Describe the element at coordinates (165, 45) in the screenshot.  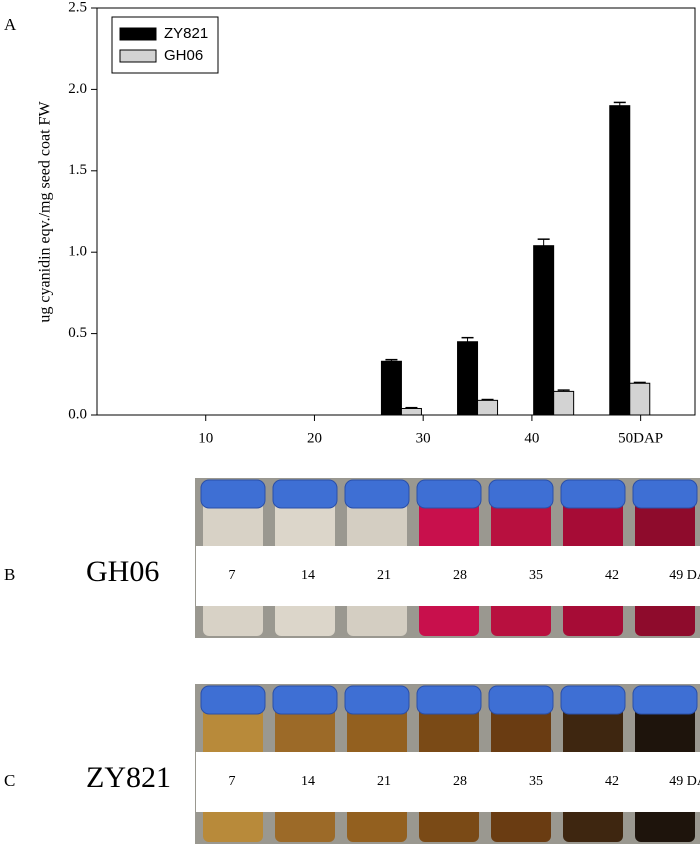
I see `legend-box` at that location.